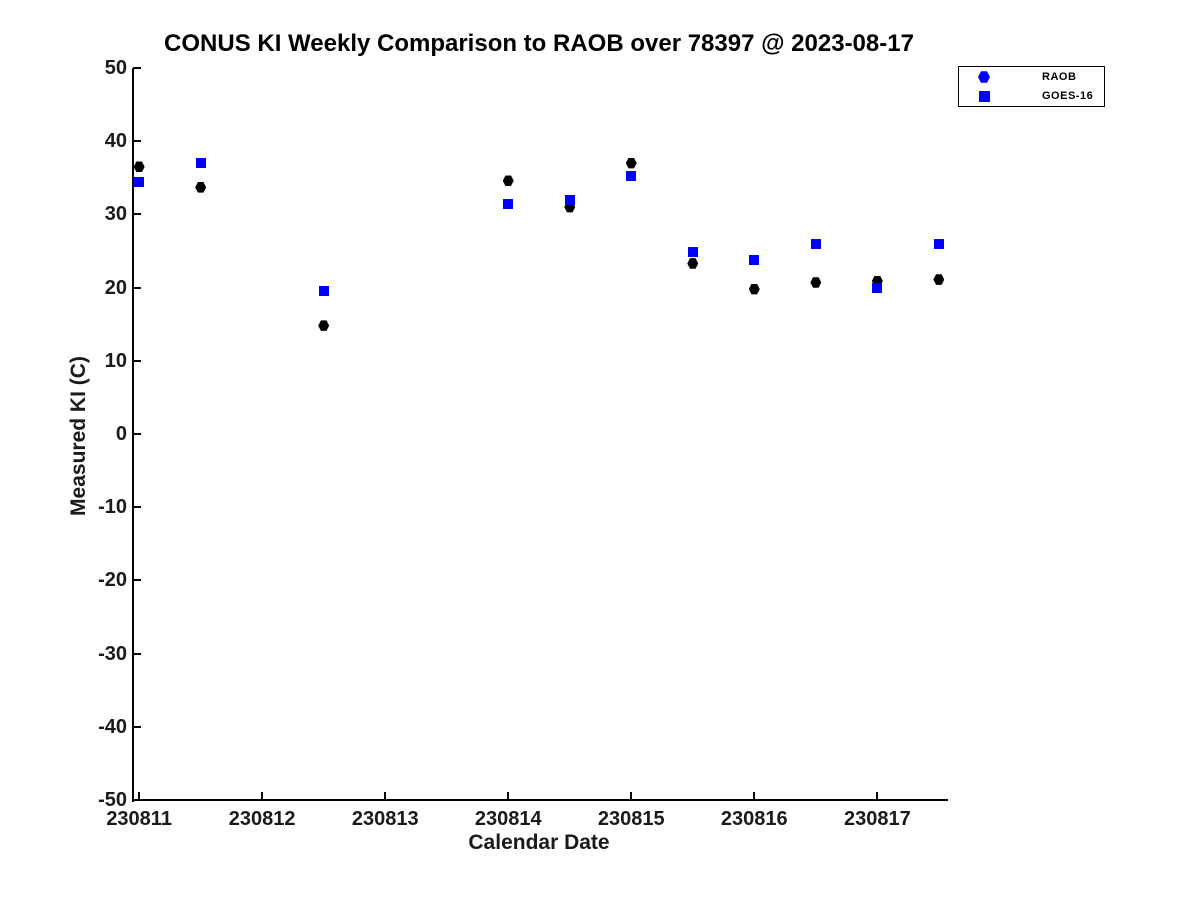  I want to click on legend-hexagon-icon, so click(984, 77).